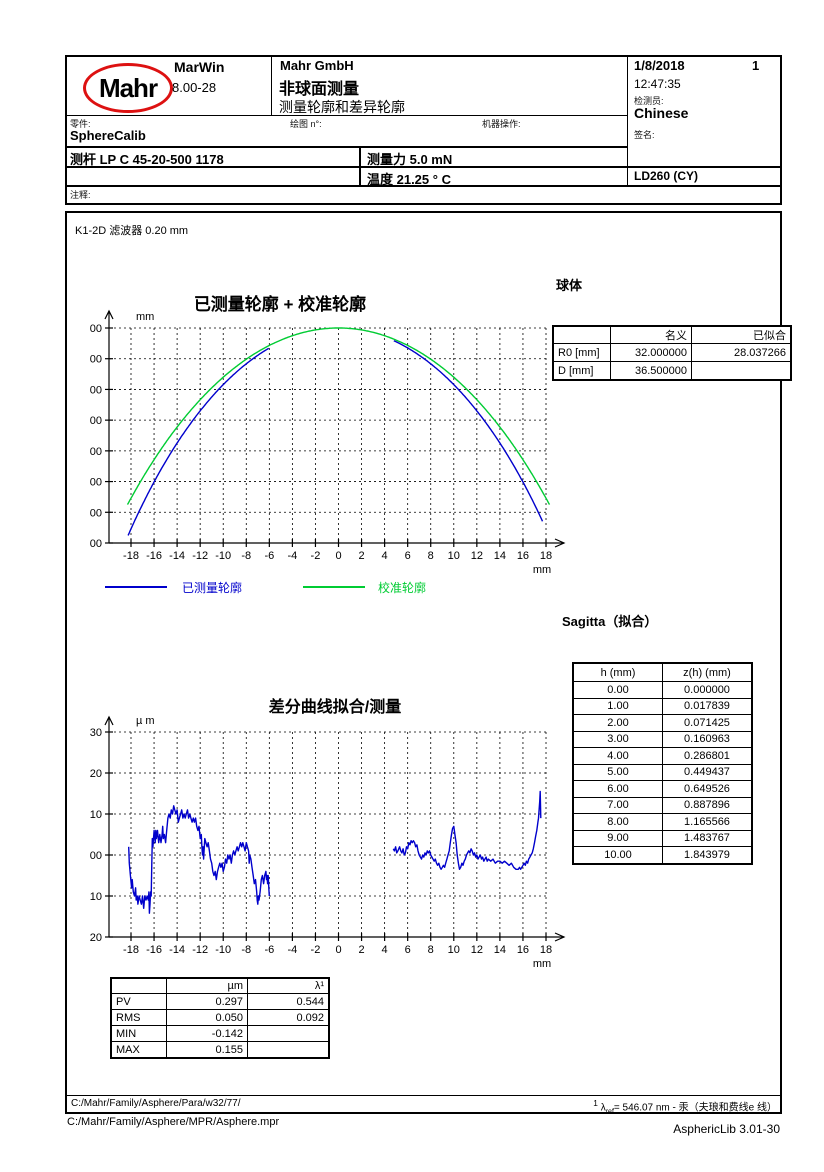 This screenshot has height=1172, width=824. Describe the element at coordinates (659, 65) in the screenshot. I see `report-date: 1/8/2018` at that location.